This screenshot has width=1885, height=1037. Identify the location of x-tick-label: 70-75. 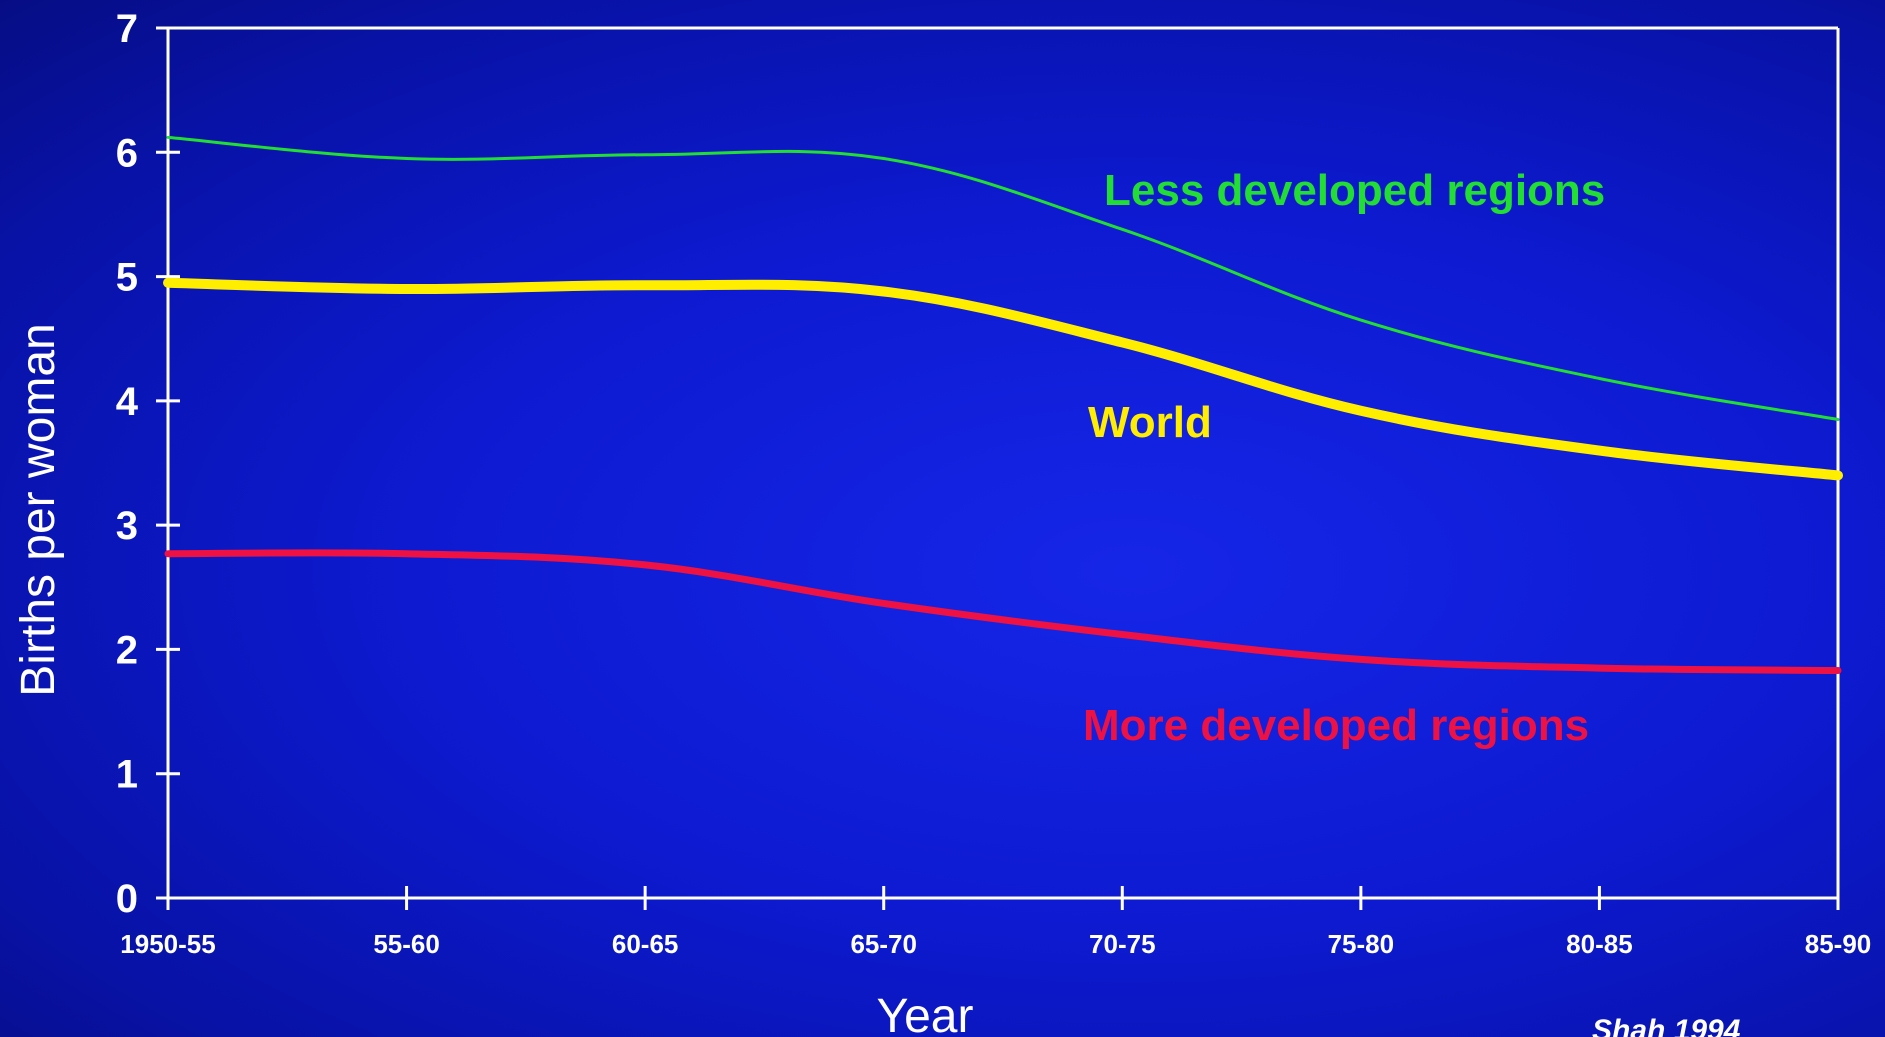
(1122, 944).